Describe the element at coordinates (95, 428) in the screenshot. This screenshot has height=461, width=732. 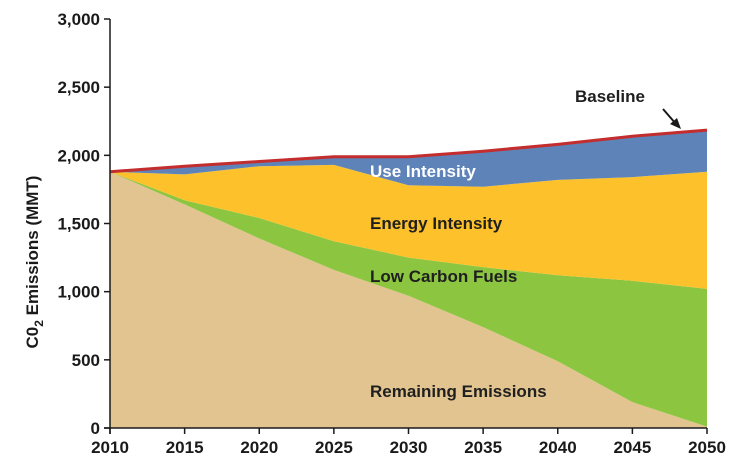
I see `y-tick-label: 0` at that location.